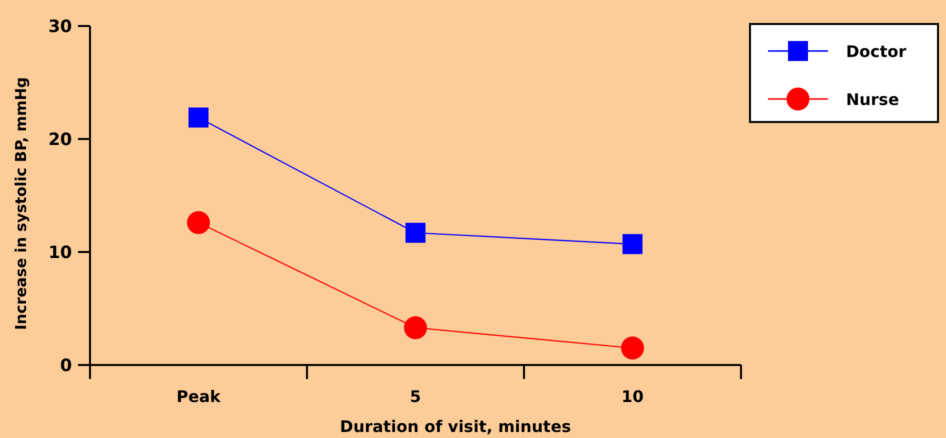 The width and height of the screenshot is (946, 438). I want to click on legend-label: Doctor, so click(876, 51).